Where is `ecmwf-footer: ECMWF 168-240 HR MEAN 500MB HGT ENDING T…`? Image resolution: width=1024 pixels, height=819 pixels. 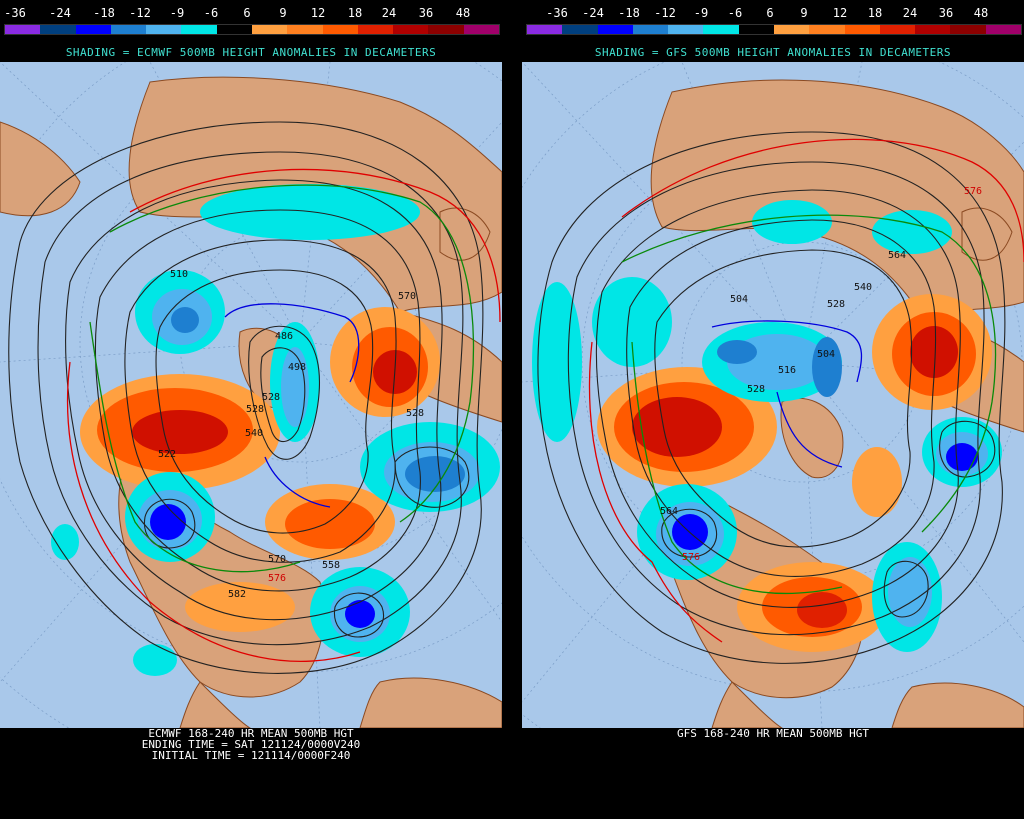 ecmwf-footer: ECMWF 168-240 HR MEAN 500MB HGT ENDING T… is located at coordinates (251, 773).